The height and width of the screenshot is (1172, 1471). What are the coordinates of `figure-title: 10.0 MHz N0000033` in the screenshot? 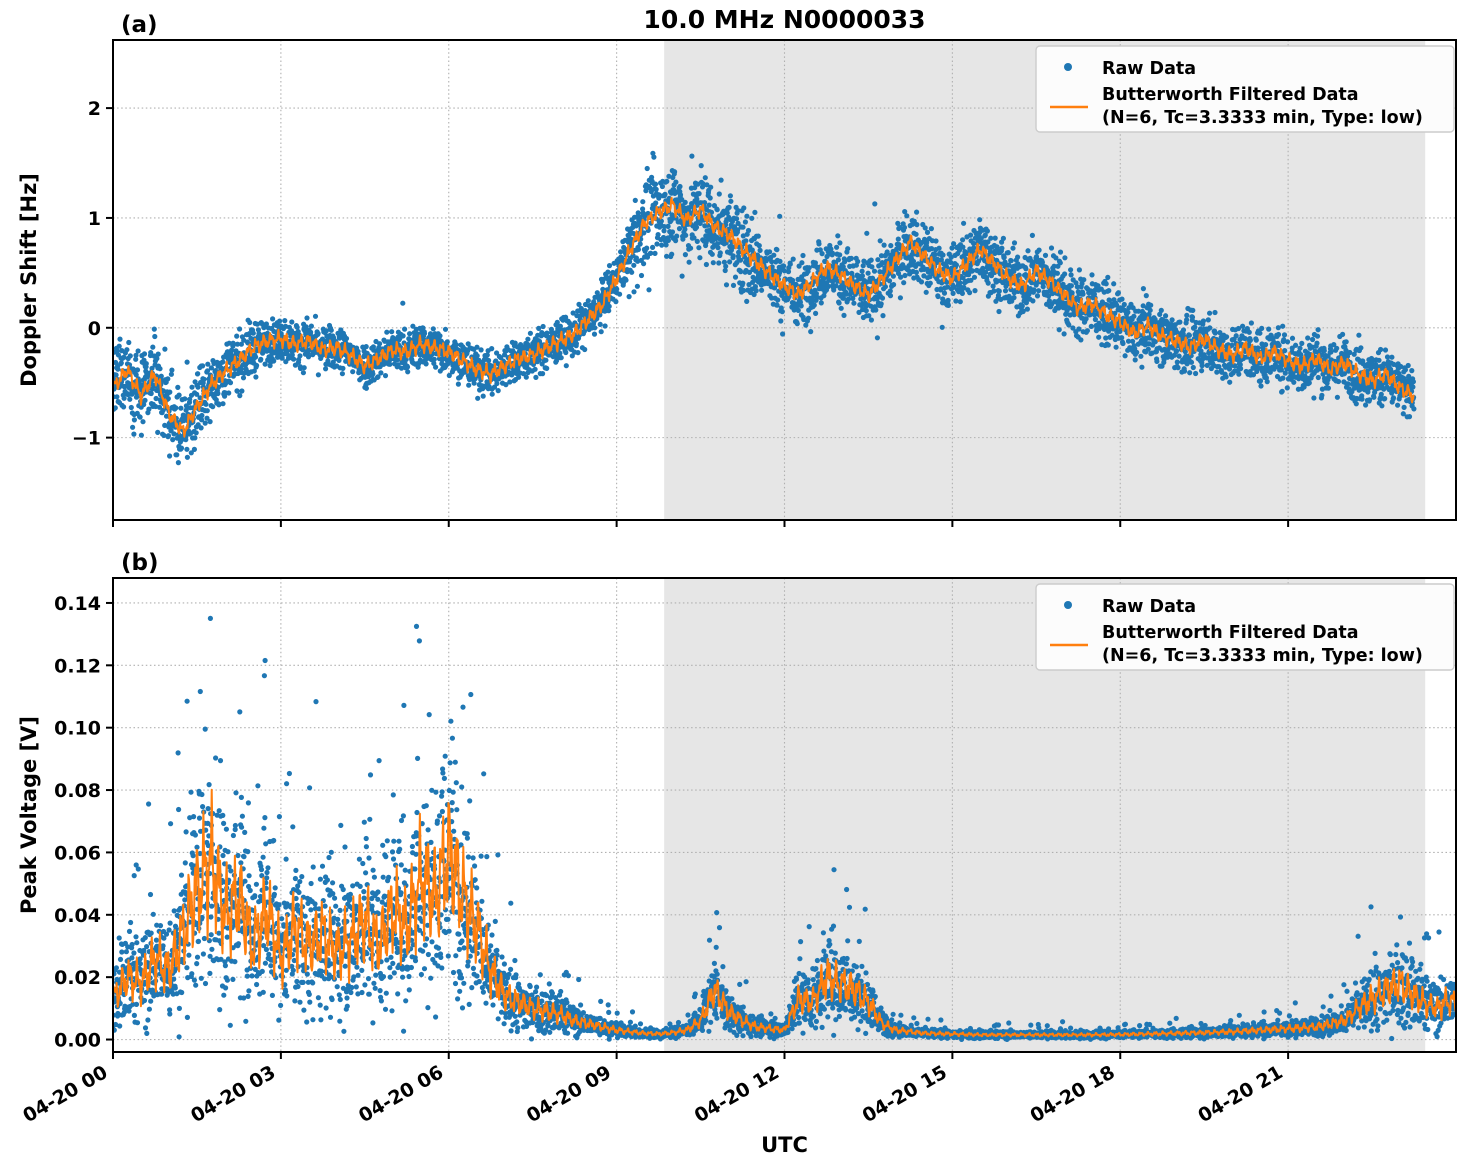 It's located at (784, 19).